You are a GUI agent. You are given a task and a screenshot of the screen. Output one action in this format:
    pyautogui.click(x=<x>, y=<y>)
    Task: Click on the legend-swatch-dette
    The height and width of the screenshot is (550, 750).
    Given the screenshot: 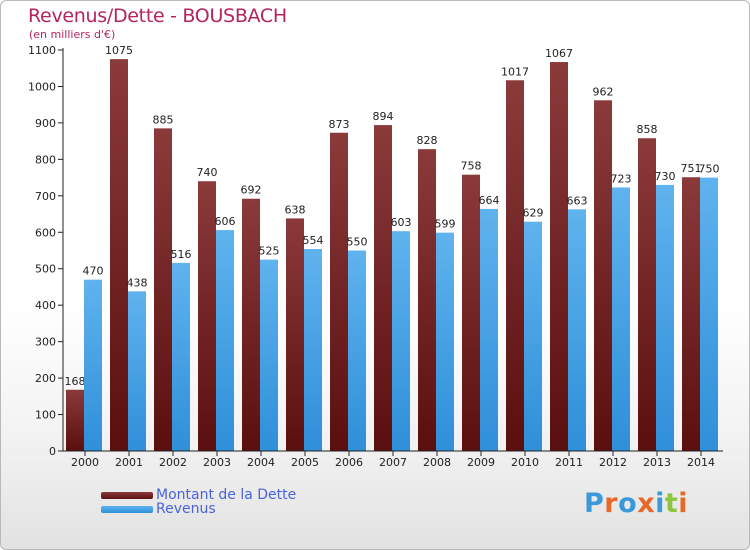 What is the action you would take?
    pyautogui.click(x=127, y=495)
    